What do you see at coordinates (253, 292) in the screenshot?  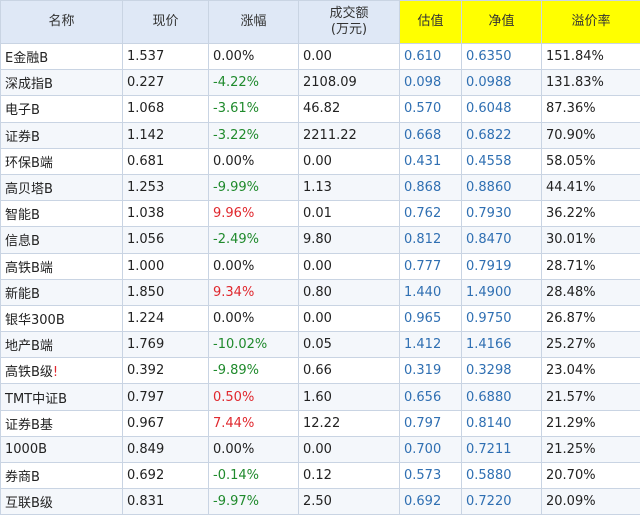 I see `cell-change: 9.34%` at bounding box center [253, 292].